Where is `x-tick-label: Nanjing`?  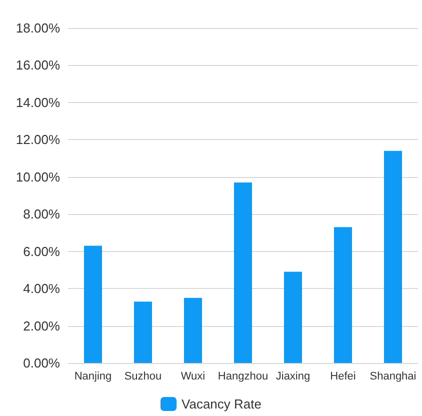
x-tick-label: Nanjing is located at coordinates (93, 376).